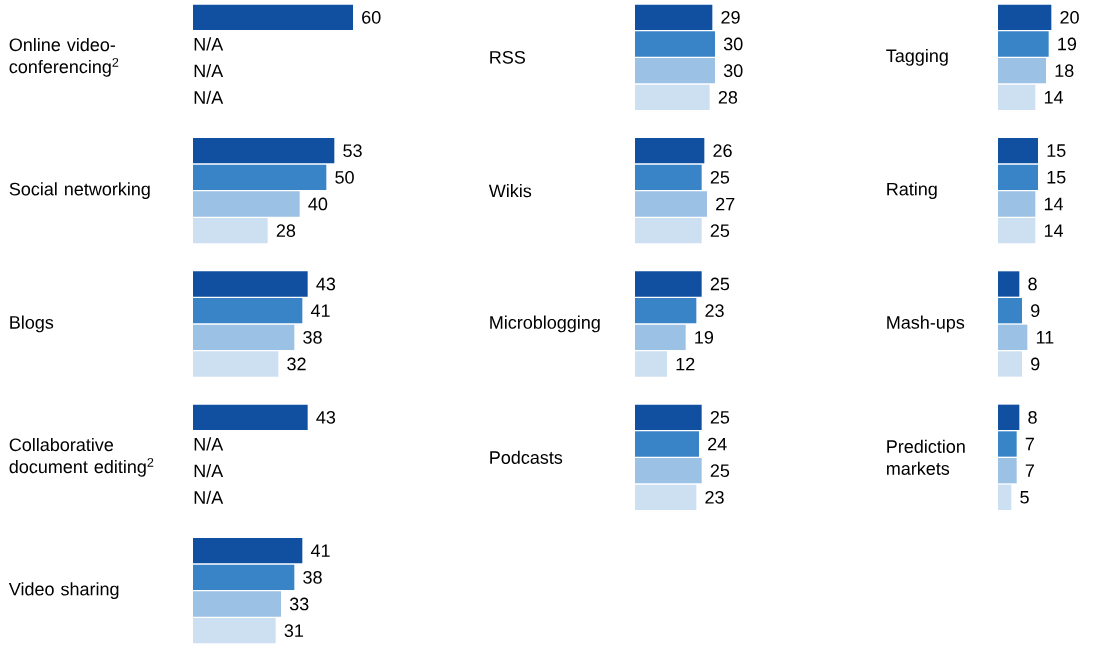  Describe the element at coordinates (32, 324) in the screenshot. I see `y-tick-label: Blogs` at that location.